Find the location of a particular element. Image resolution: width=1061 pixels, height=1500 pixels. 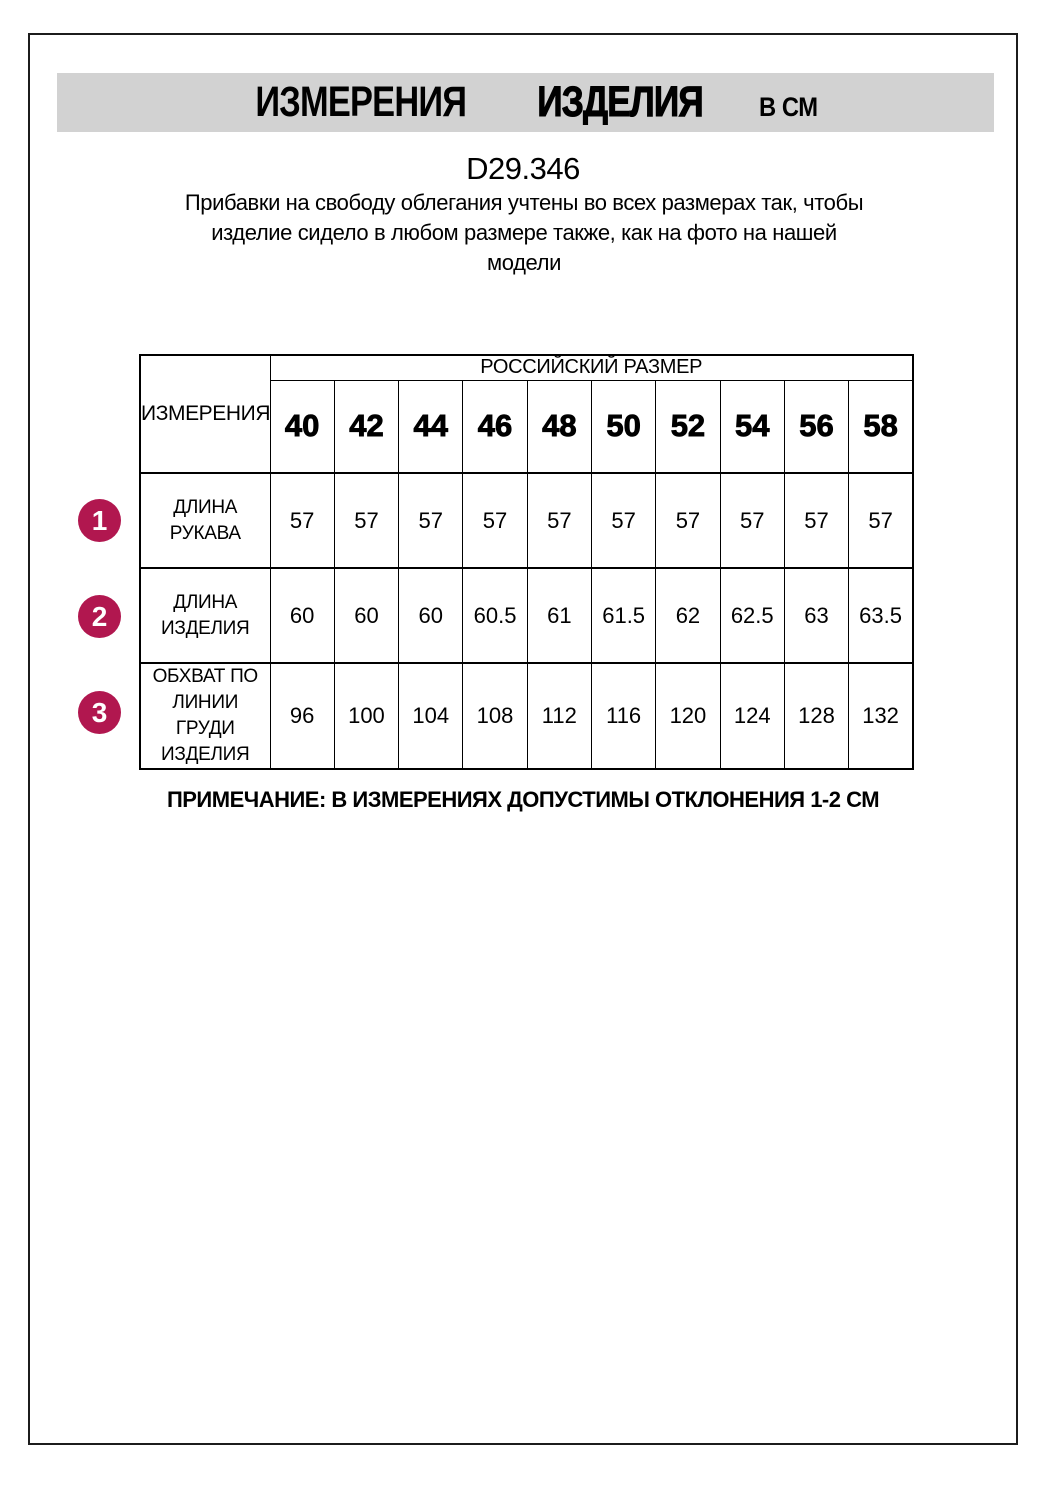

size-header-cell: 42 is located at coordinates (366, 426).